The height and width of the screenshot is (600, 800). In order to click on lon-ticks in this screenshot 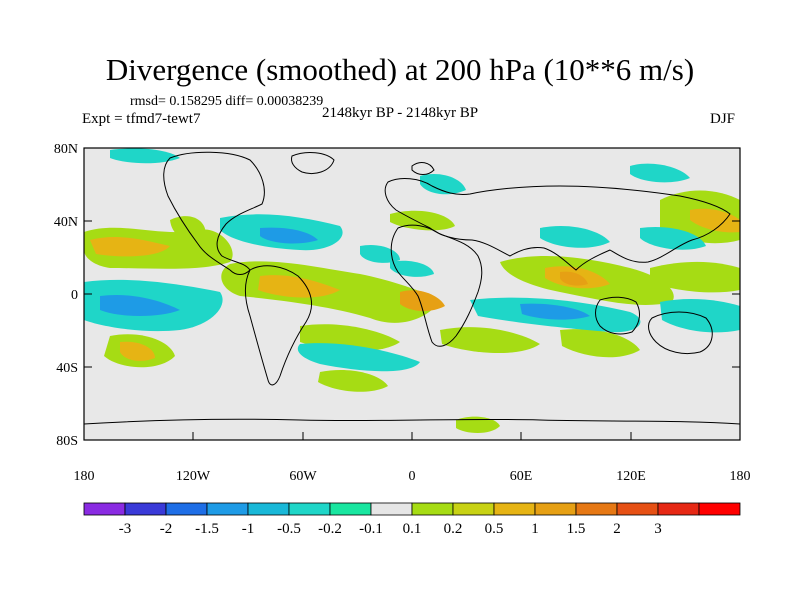, I will do `click(412, 436)`.